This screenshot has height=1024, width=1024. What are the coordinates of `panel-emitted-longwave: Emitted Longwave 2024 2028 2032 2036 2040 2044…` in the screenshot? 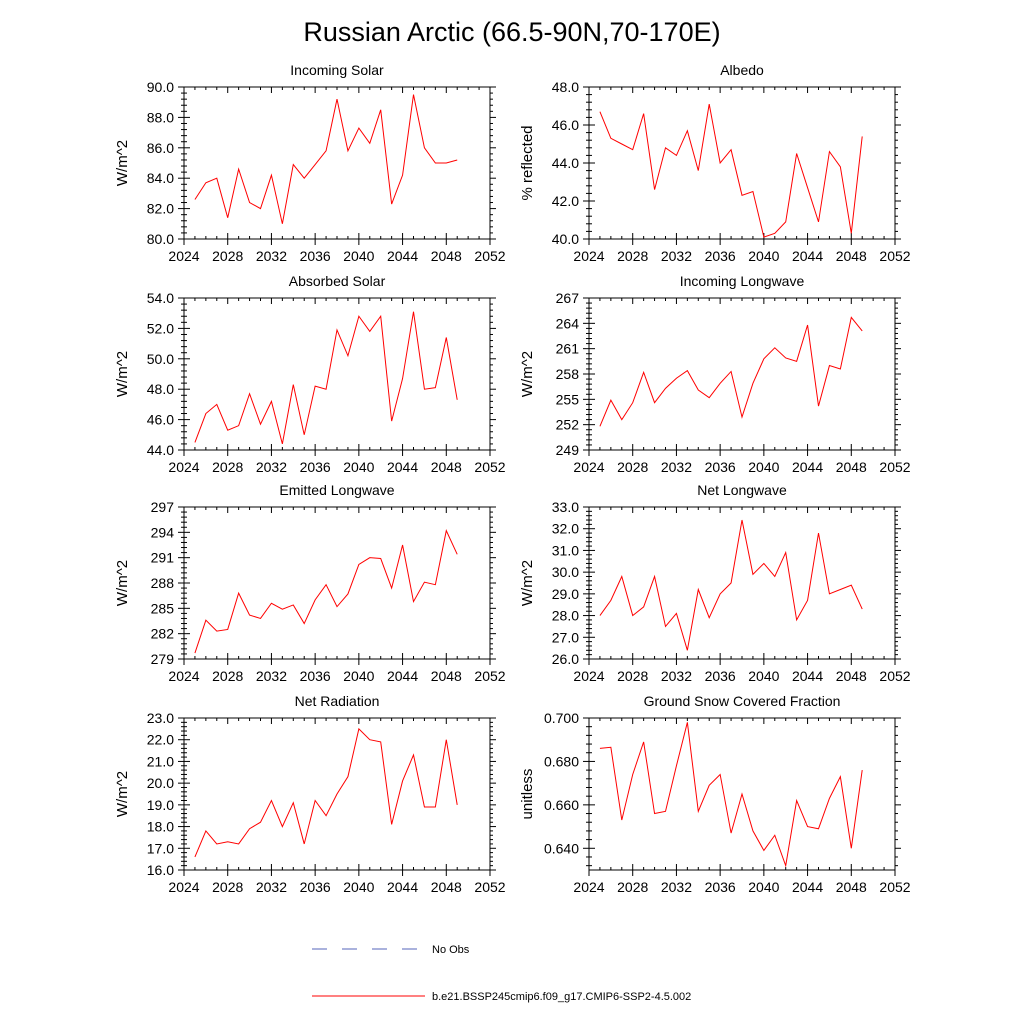 It's located at (310, 583).